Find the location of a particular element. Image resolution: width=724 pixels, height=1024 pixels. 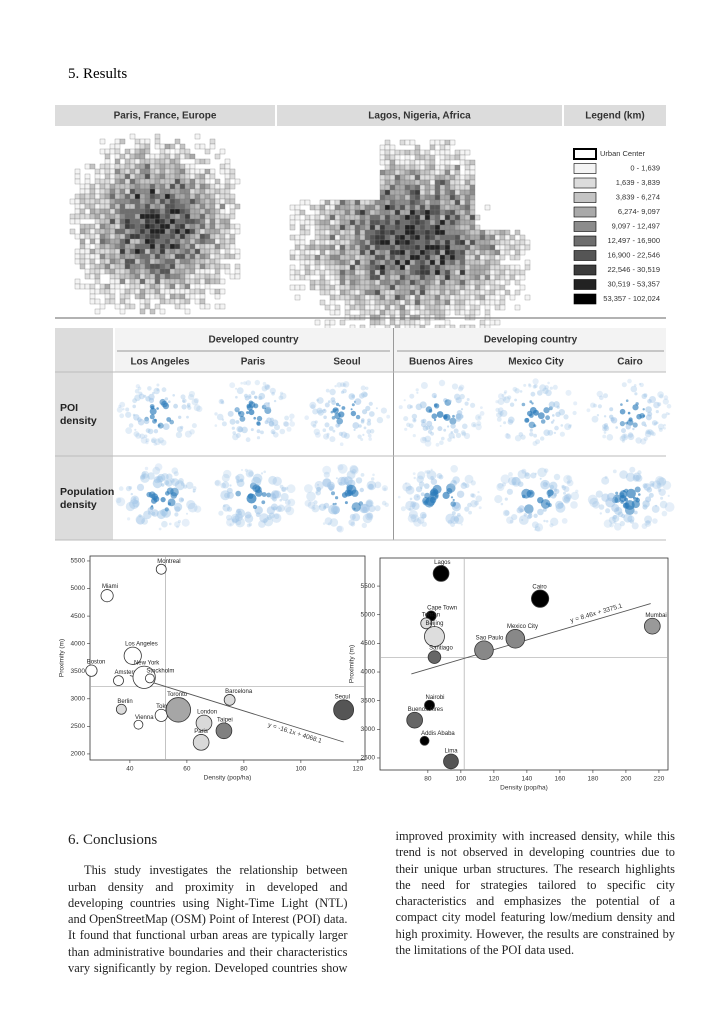

point-label: Tokyo is located at coordinates (164, 707).